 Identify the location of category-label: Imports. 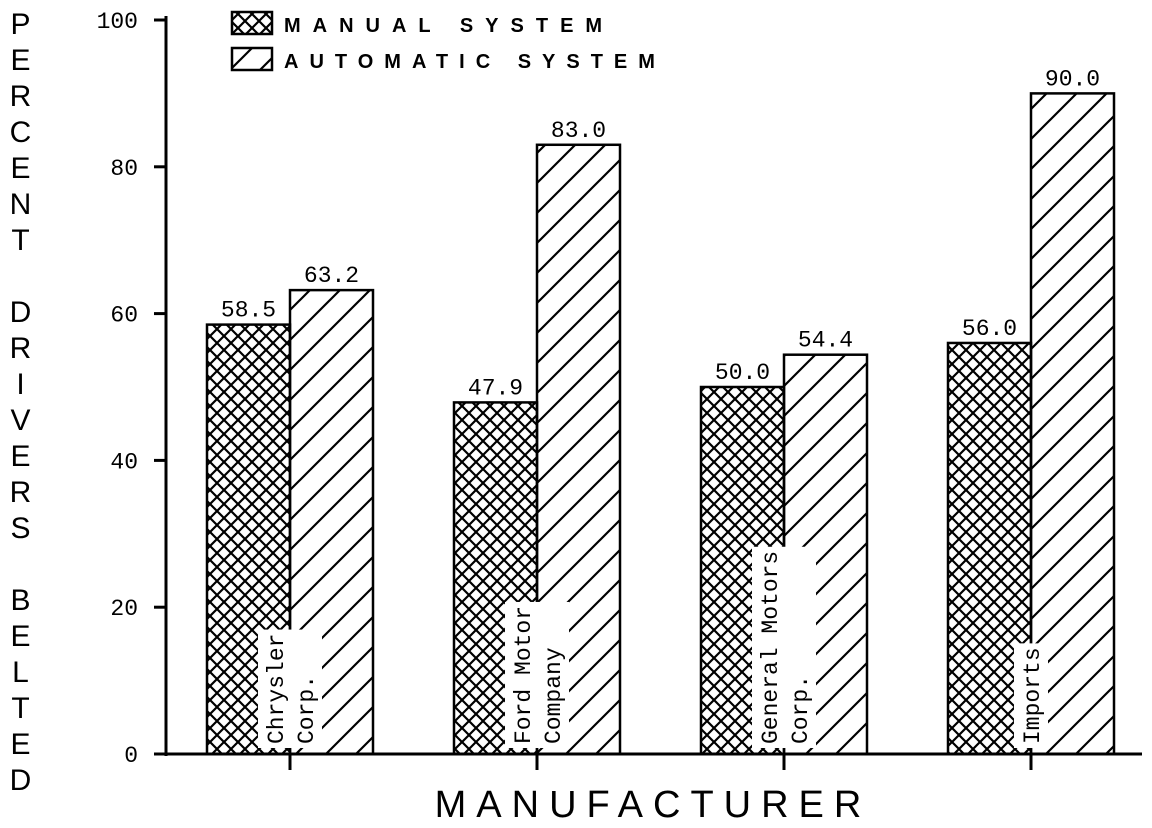
(1031, 695).